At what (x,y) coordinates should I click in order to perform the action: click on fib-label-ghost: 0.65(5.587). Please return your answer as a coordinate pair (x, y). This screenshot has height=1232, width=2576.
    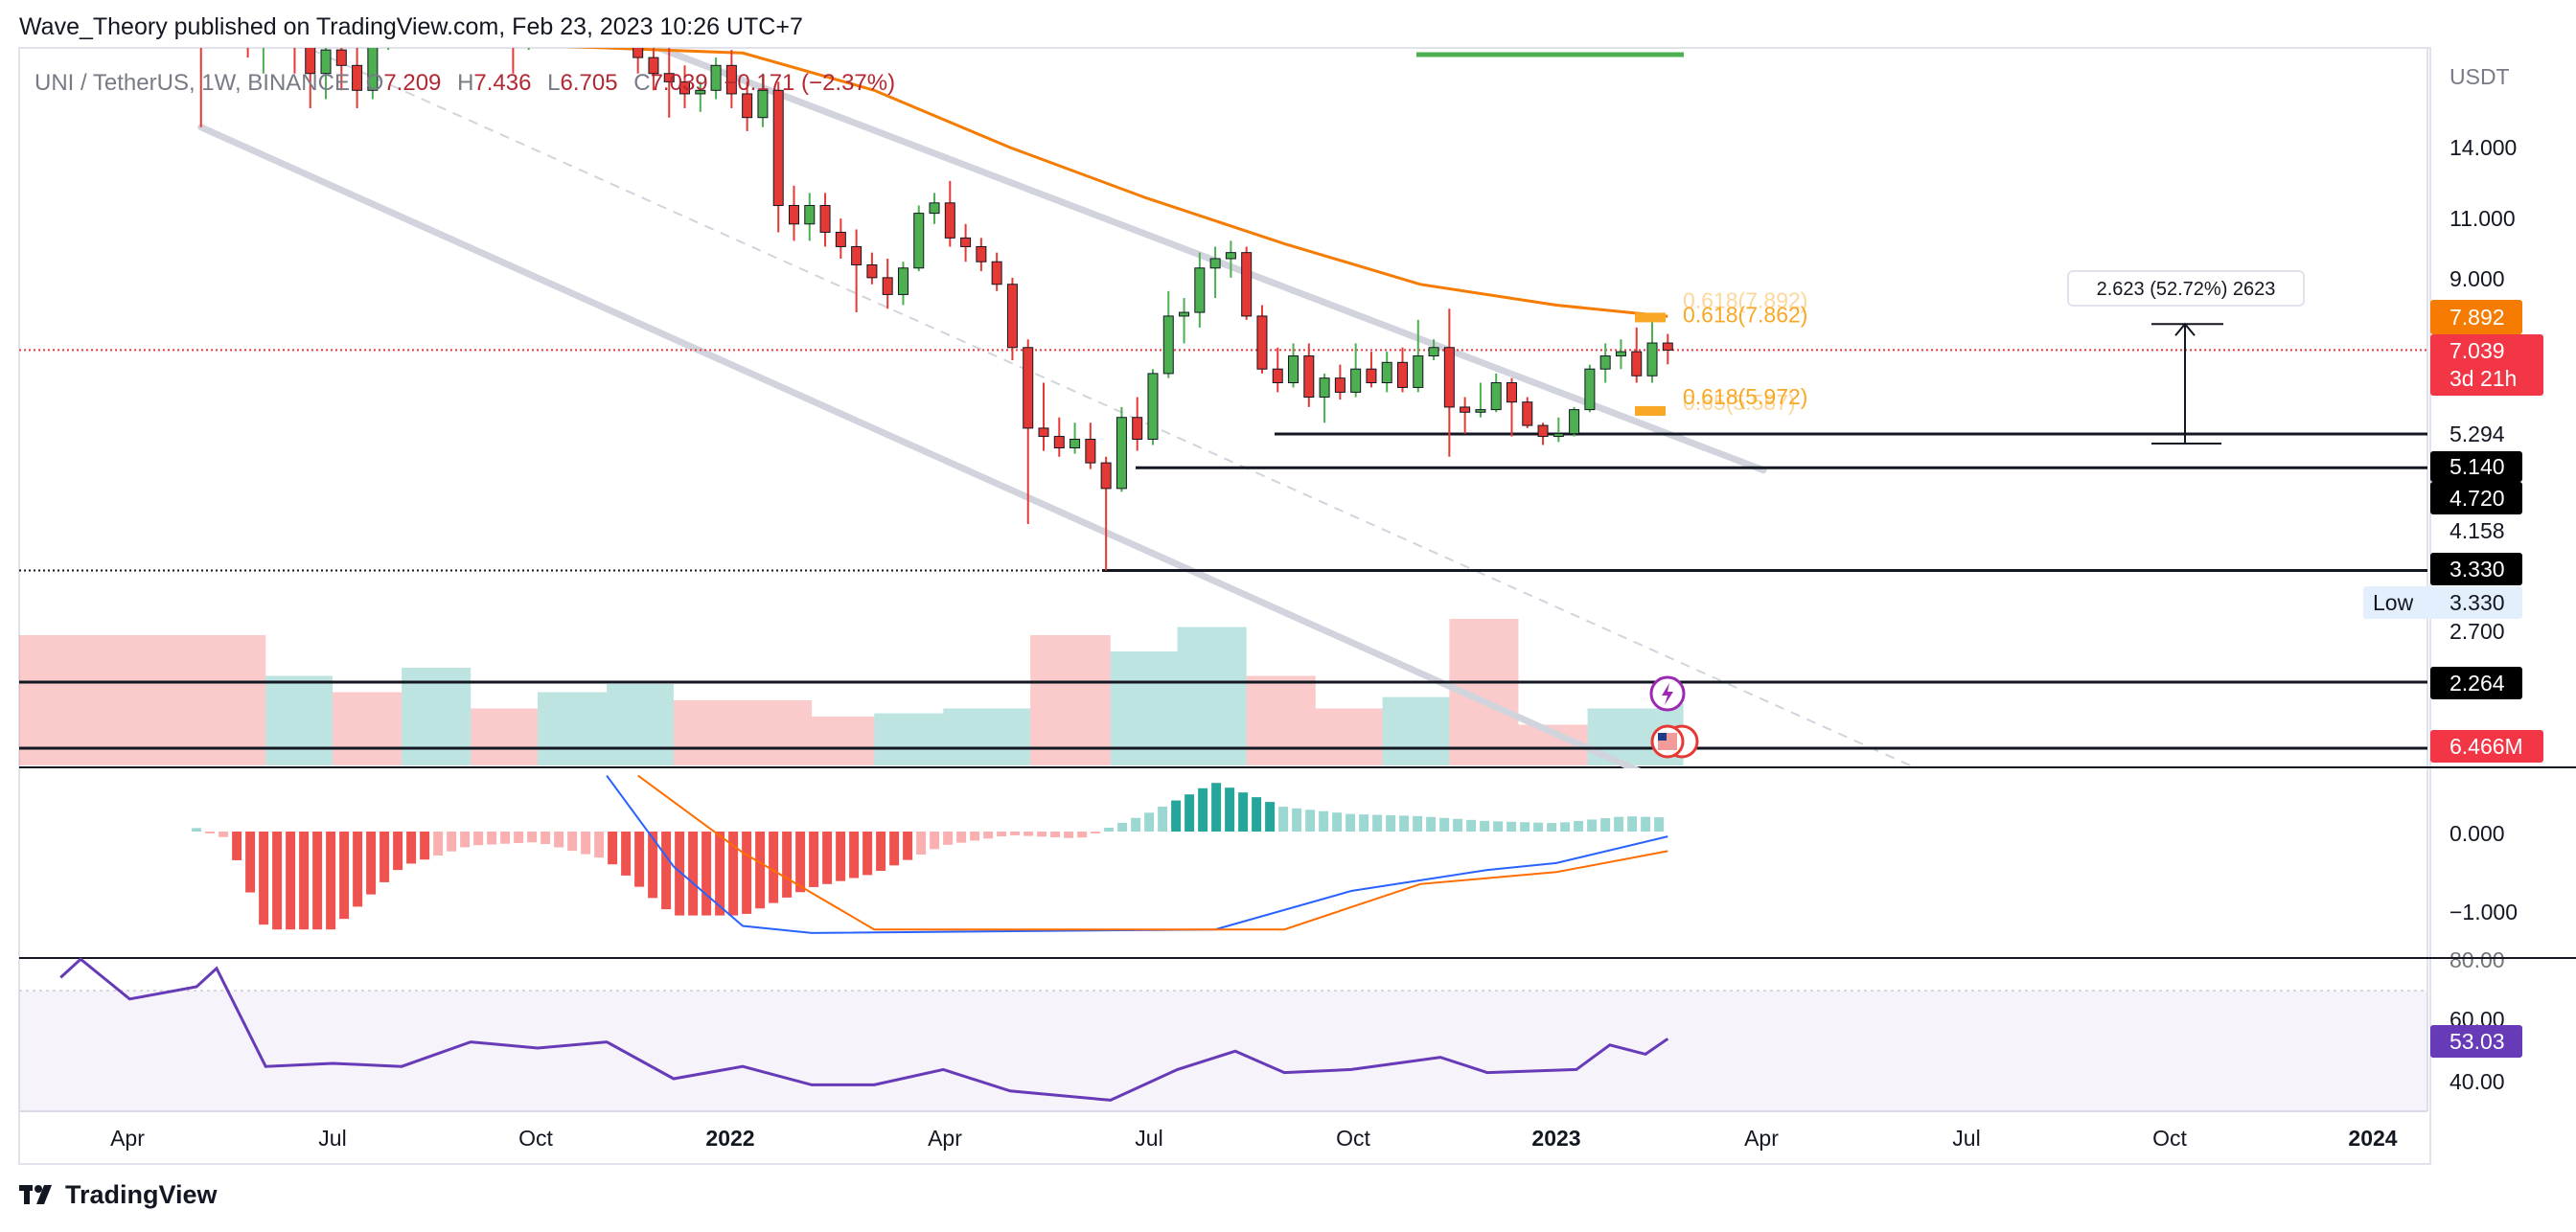
    Looking at the image, I should click on (1740, 402).